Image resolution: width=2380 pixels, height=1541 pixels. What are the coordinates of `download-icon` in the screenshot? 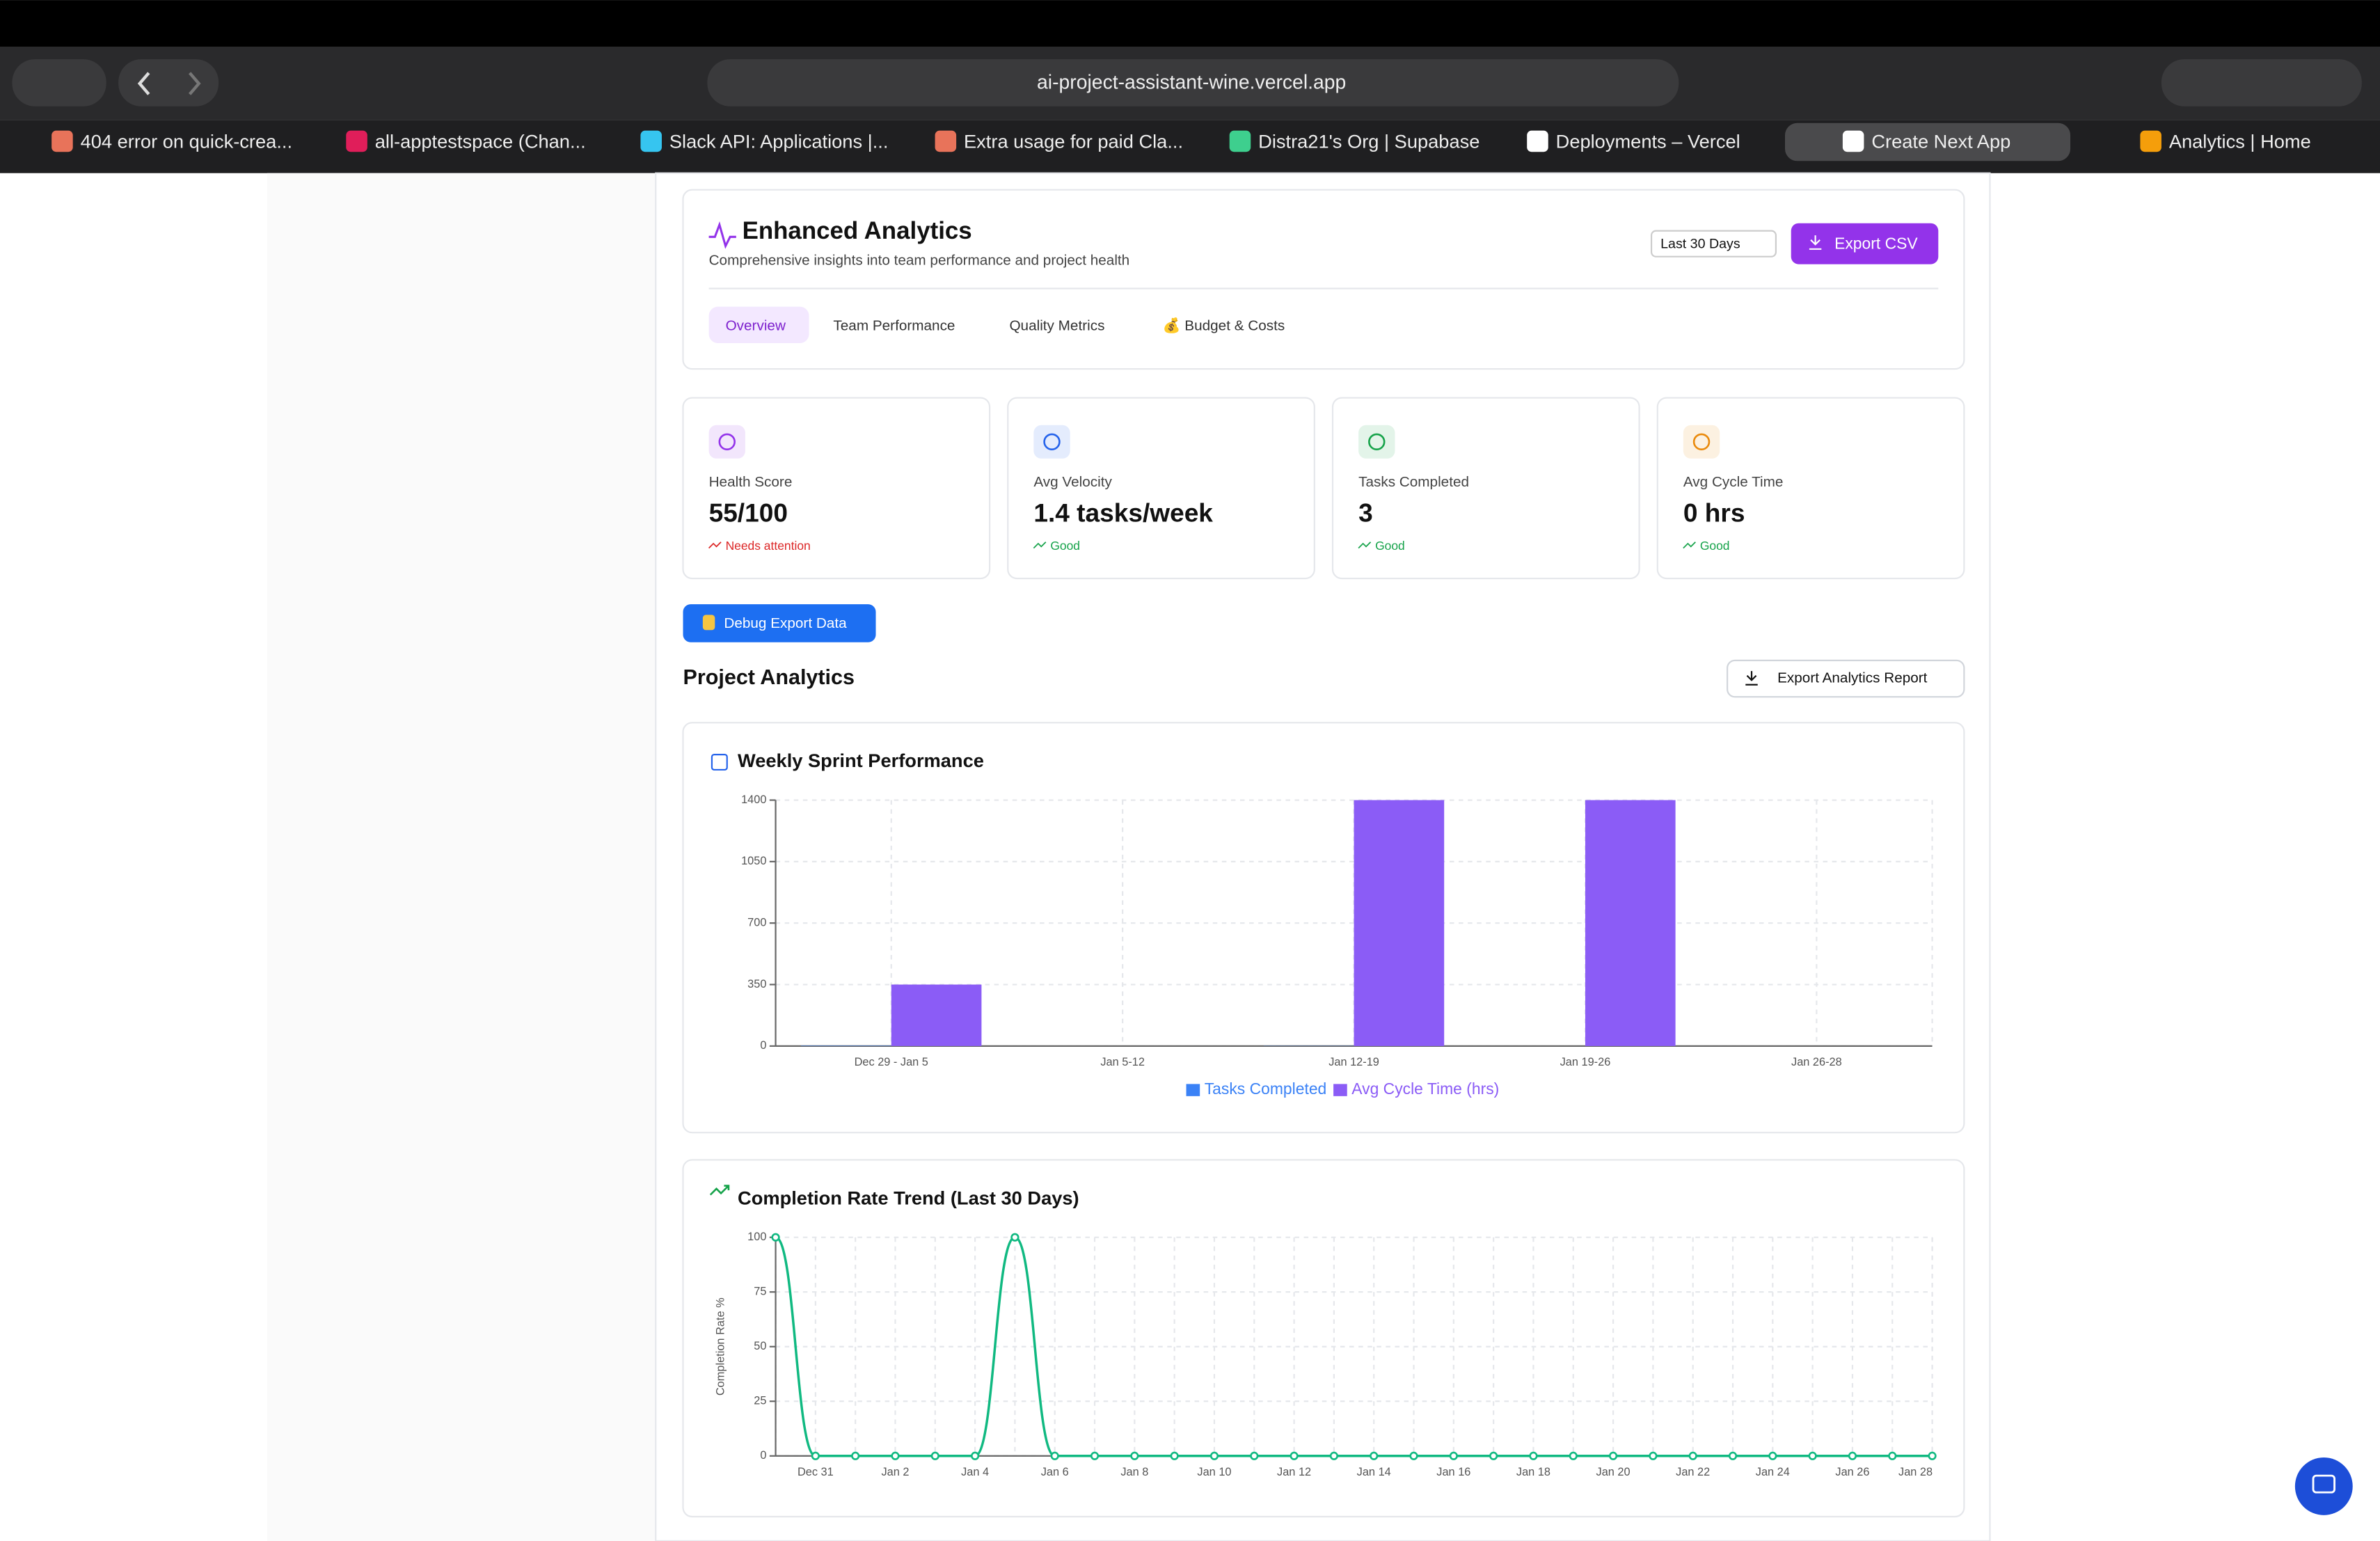 It's located at (1815, 242).